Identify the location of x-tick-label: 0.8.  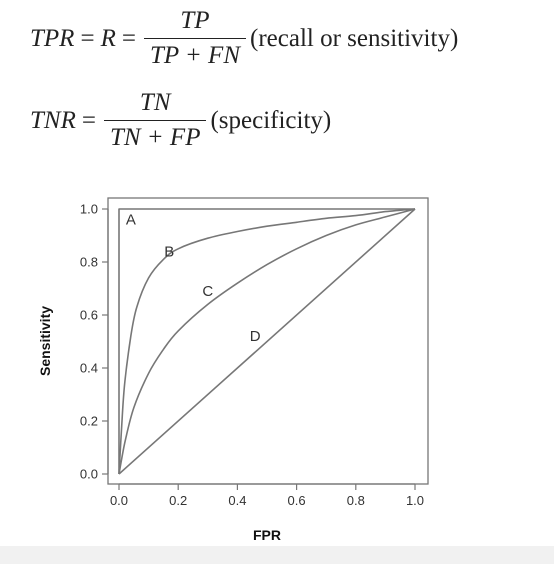
(356, 500).